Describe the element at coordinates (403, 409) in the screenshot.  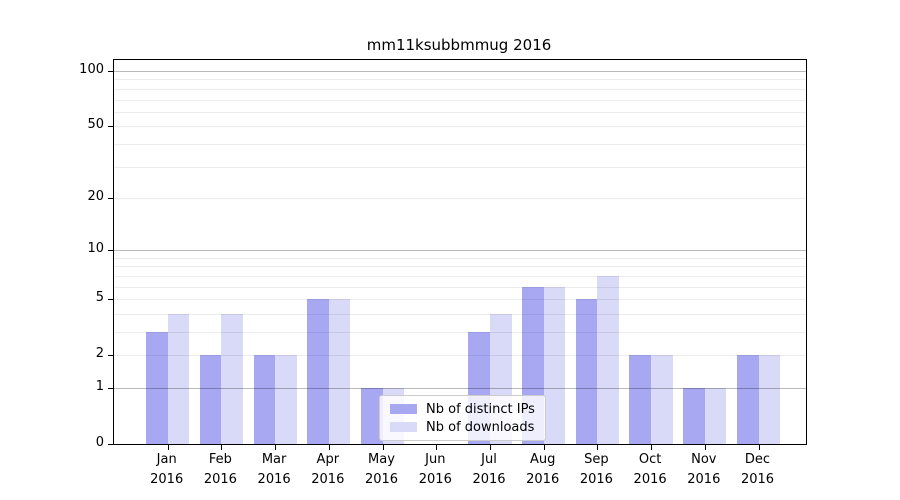
I see `legend-swatch-distinct-ips` at that location.